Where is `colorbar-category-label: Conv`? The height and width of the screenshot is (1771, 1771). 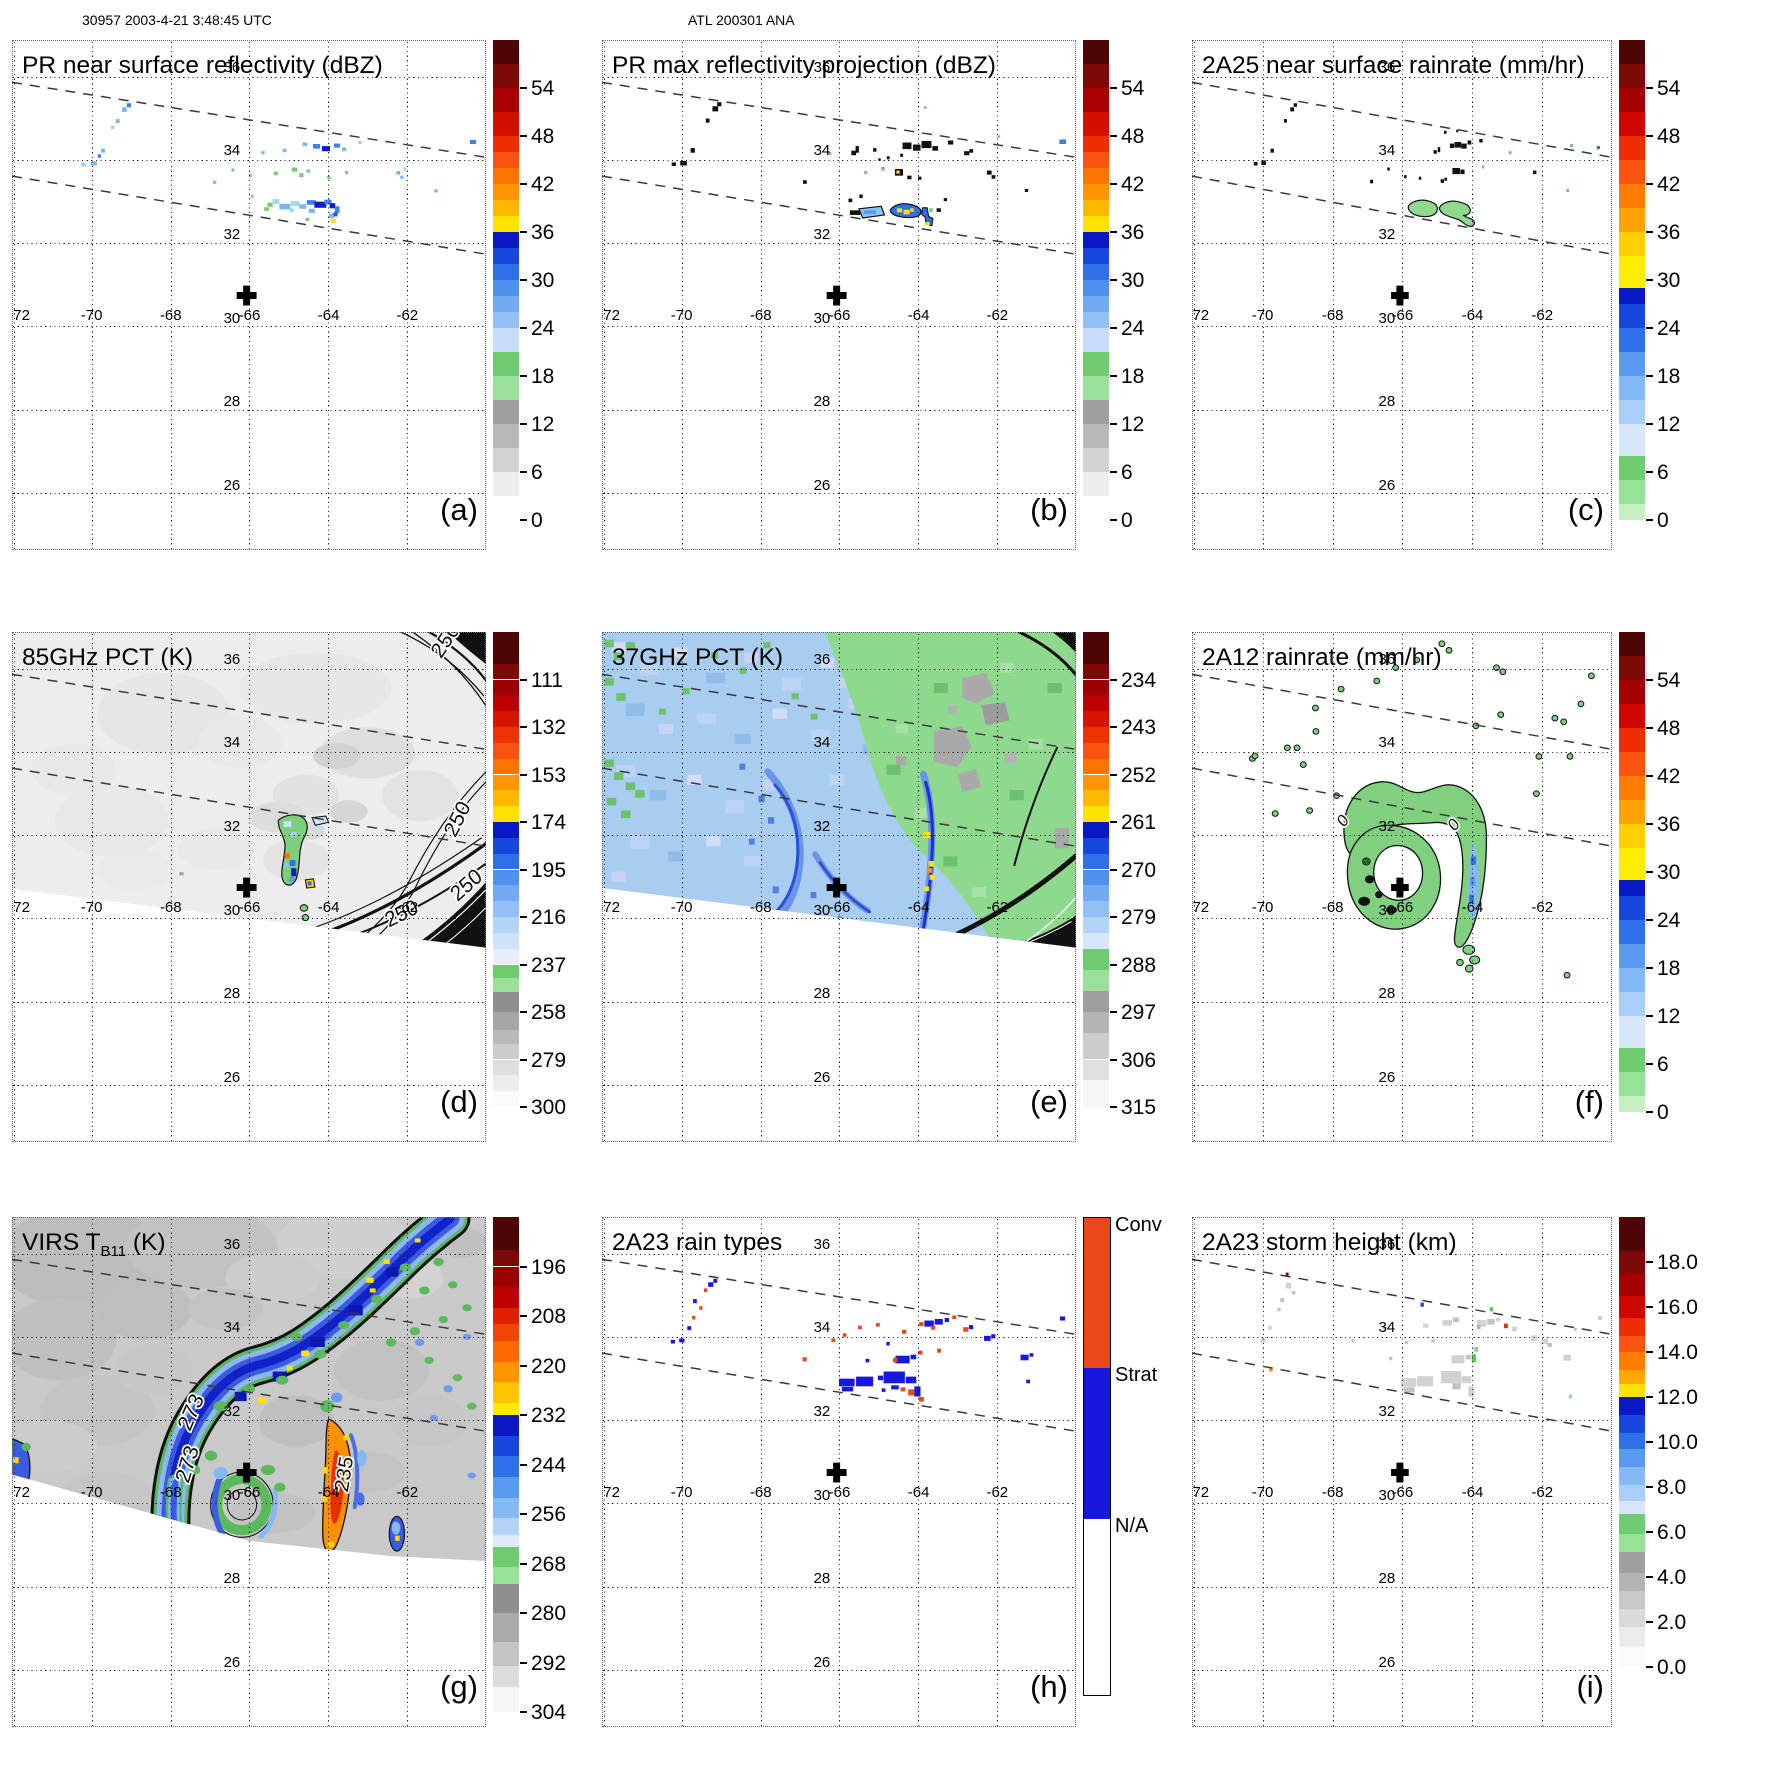
colorbar-category-label: Conv is located at coordinates (1138, 1225).